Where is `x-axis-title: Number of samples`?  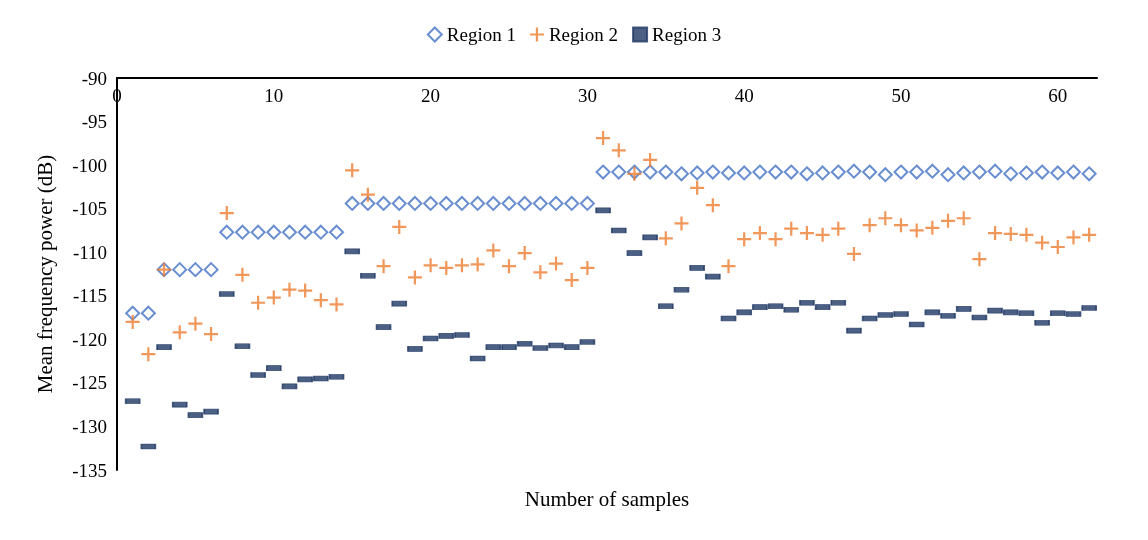
x-axis-title: Number of samples is located at coordinates (607, 498).